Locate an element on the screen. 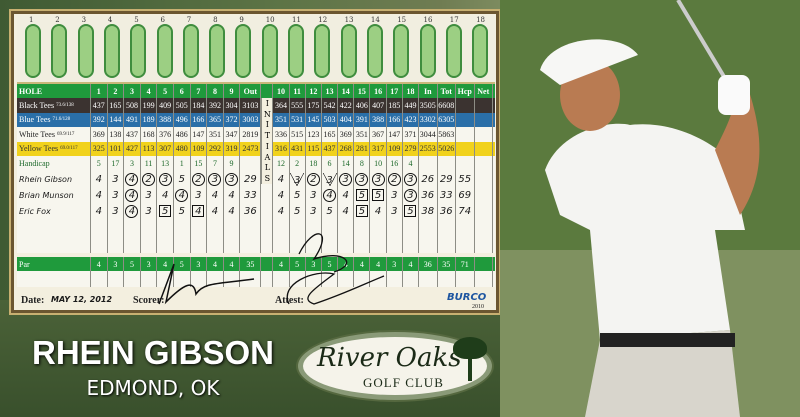  player-row: Rhein Gibson 4 3 4 2 3 5 2 3 3 29 4 3 2 3 3 3 3 2 3 26 29 55 is located at coordinates (256, 179).